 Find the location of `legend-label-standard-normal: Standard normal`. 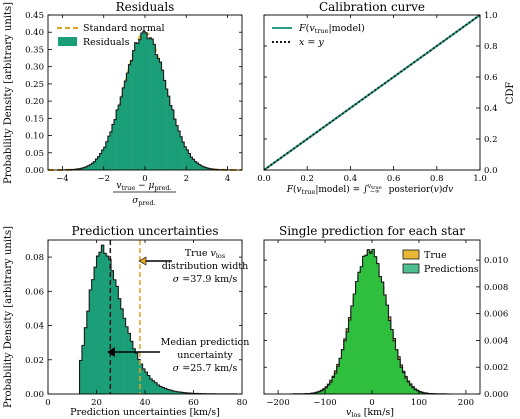

legend-label-standard-normal: Standard normal is located at coordinates (124, 28).